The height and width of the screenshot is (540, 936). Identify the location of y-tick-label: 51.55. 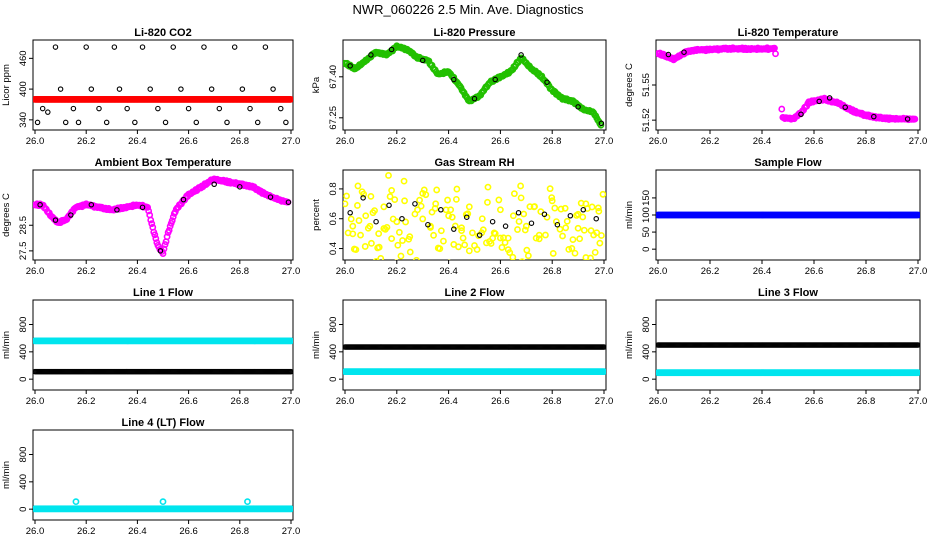
(646, 85).